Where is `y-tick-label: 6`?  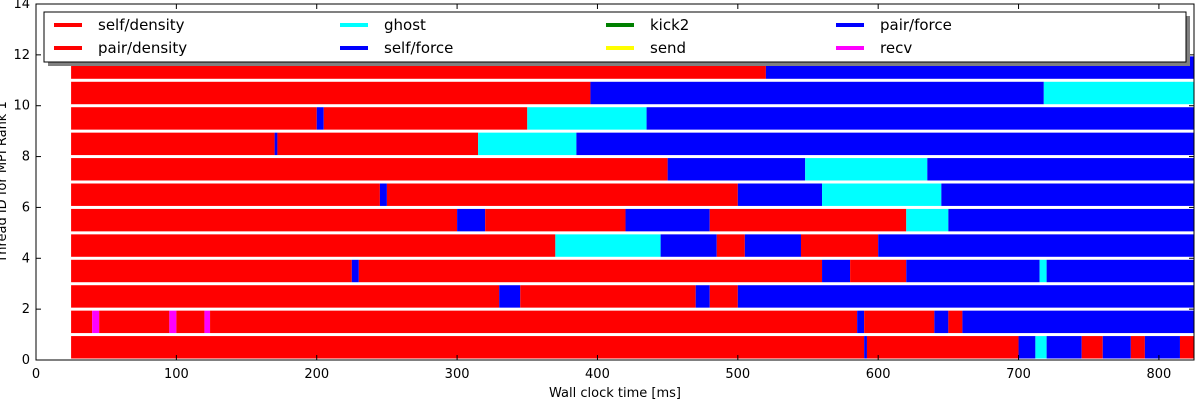
y-tick-label: 6 is located at coordinates (26, 207).